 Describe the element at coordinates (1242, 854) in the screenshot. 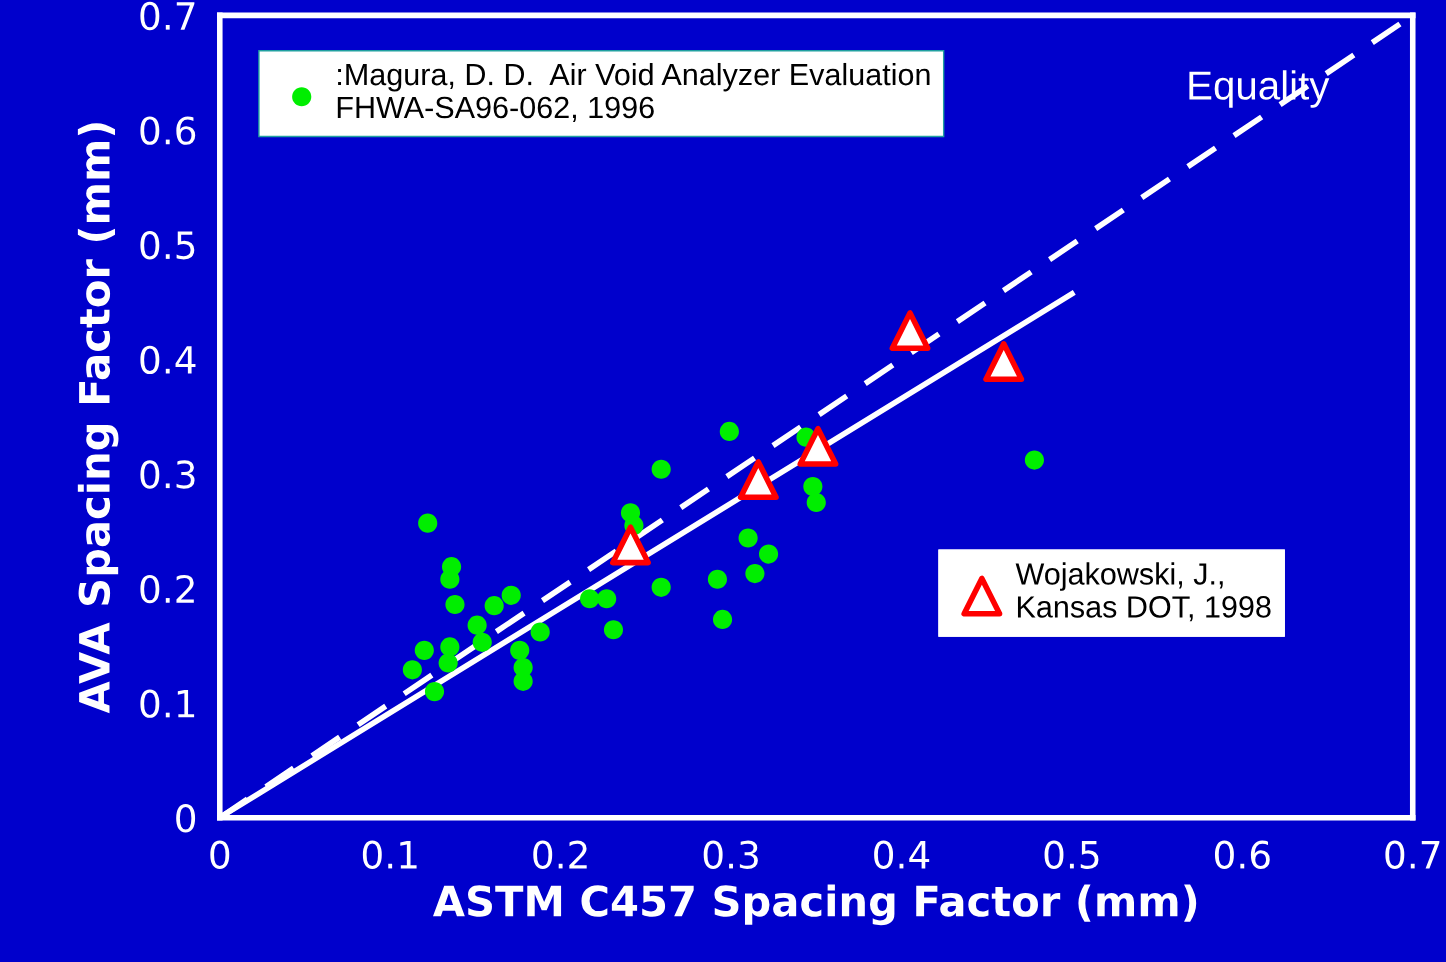

I see `x-tick-label: 0.6` at that location.